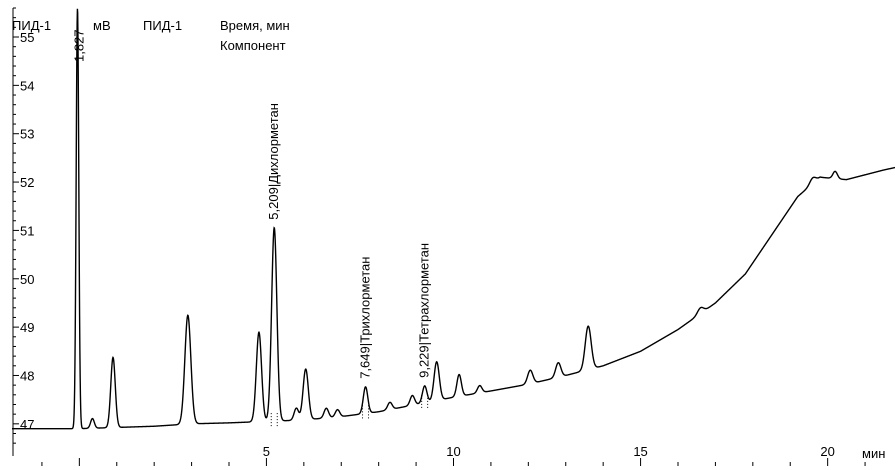 Image resolution: width=895 pixels, height=470 pixels. What do you see at coordinates (365, 318) in the screenshot?
I see `peak-annotation: 7,649|Трихлорметан` at bounding box center [365, 318].